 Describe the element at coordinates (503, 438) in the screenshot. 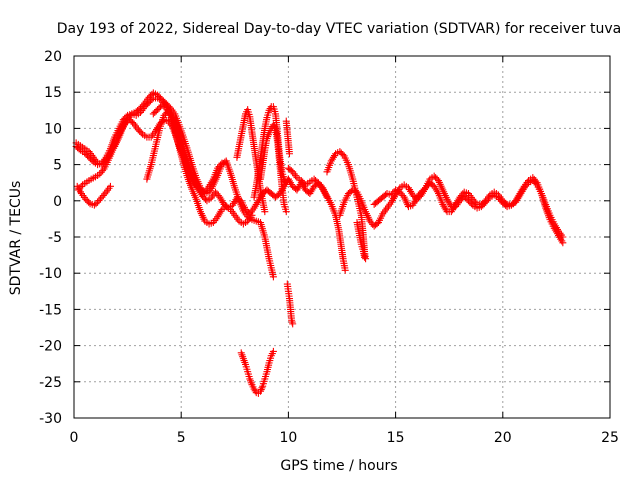

I see `x-tick-label: 20` at that location.